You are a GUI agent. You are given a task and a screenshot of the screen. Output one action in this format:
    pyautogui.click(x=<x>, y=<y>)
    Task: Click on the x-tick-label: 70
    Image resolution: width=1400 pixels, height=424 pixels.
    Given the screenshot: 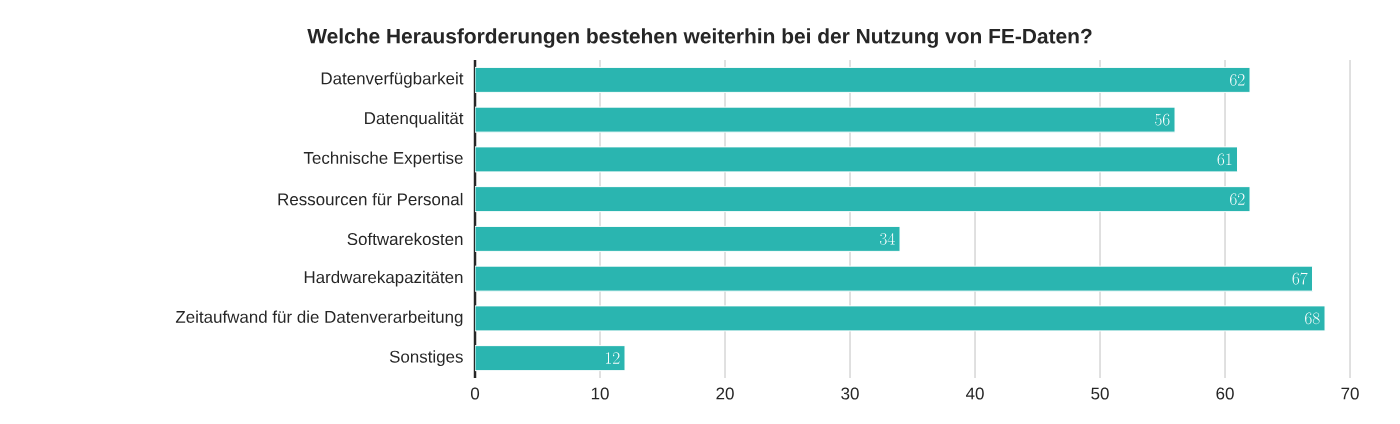 What is the action you would take?
    pyautogui.click(x=1350, y=393)
    